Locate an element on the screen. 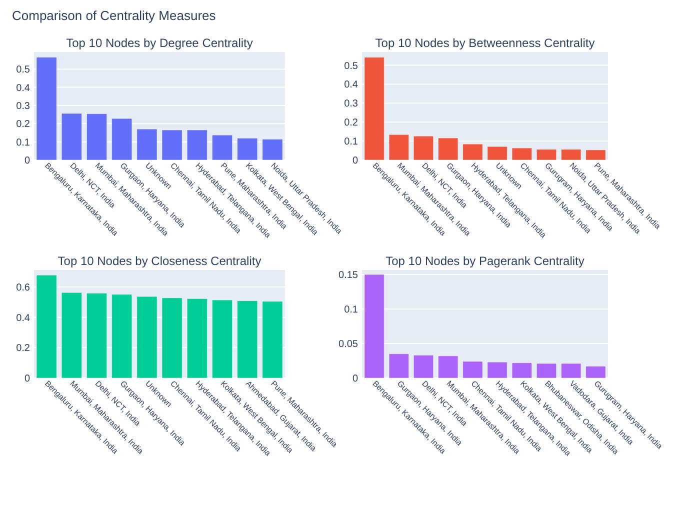  chart-title: Top 10 Nodes by Closeness Centrality is located at coordinates (160, 261).